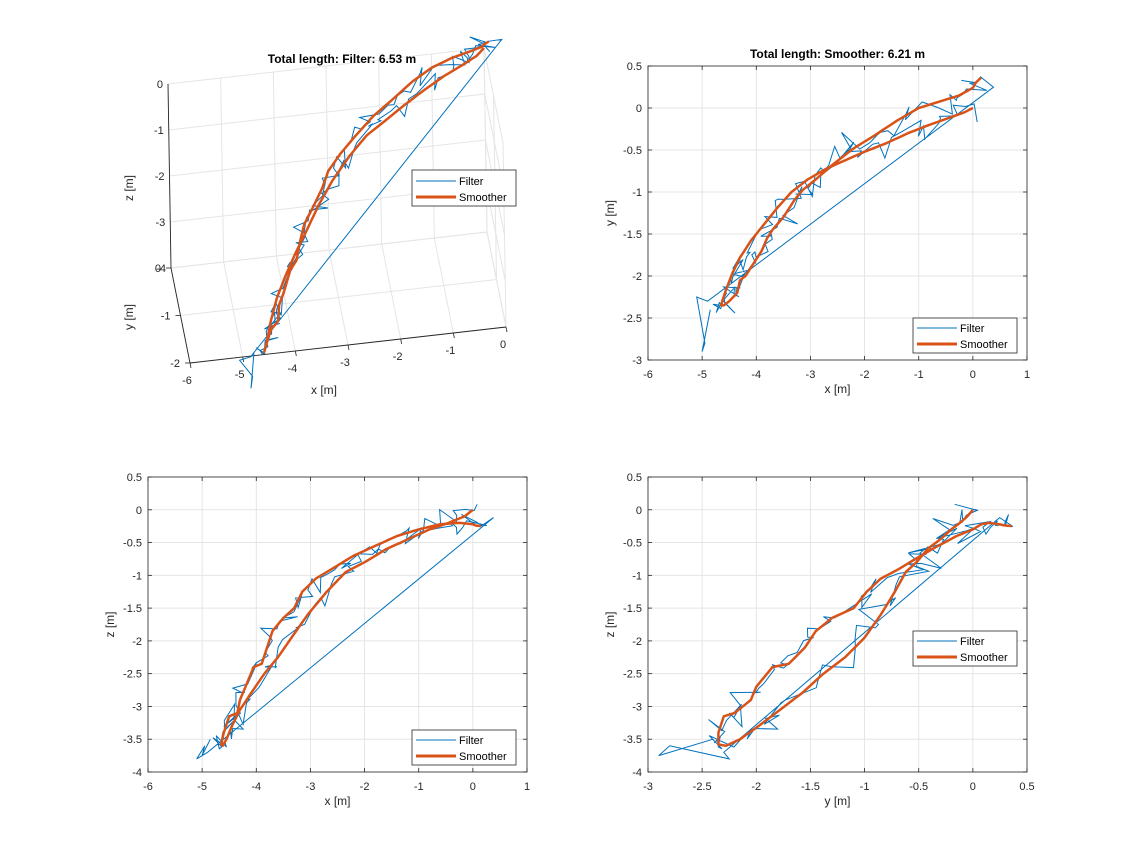 The height and width of the screenshot is (867, 1136). What do you see at coordinates (918, 787) in the screenshot?
I see `x-tick-label: -0.5` at bounding box center [918, 787].